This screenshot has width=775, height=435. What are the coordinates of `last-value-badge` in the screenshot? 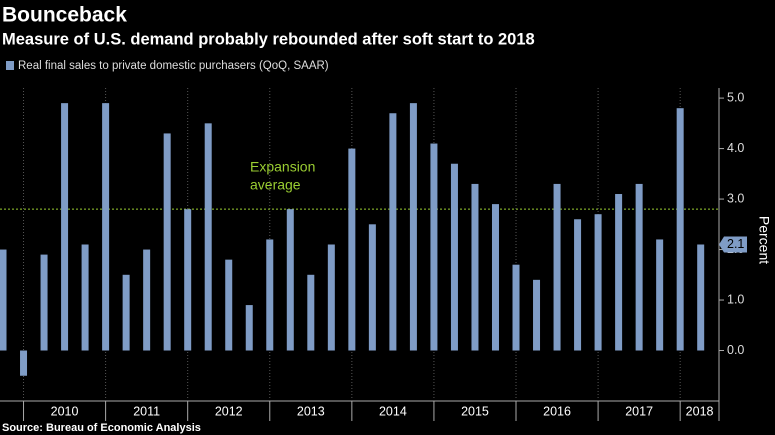 It's located at (733, 244).